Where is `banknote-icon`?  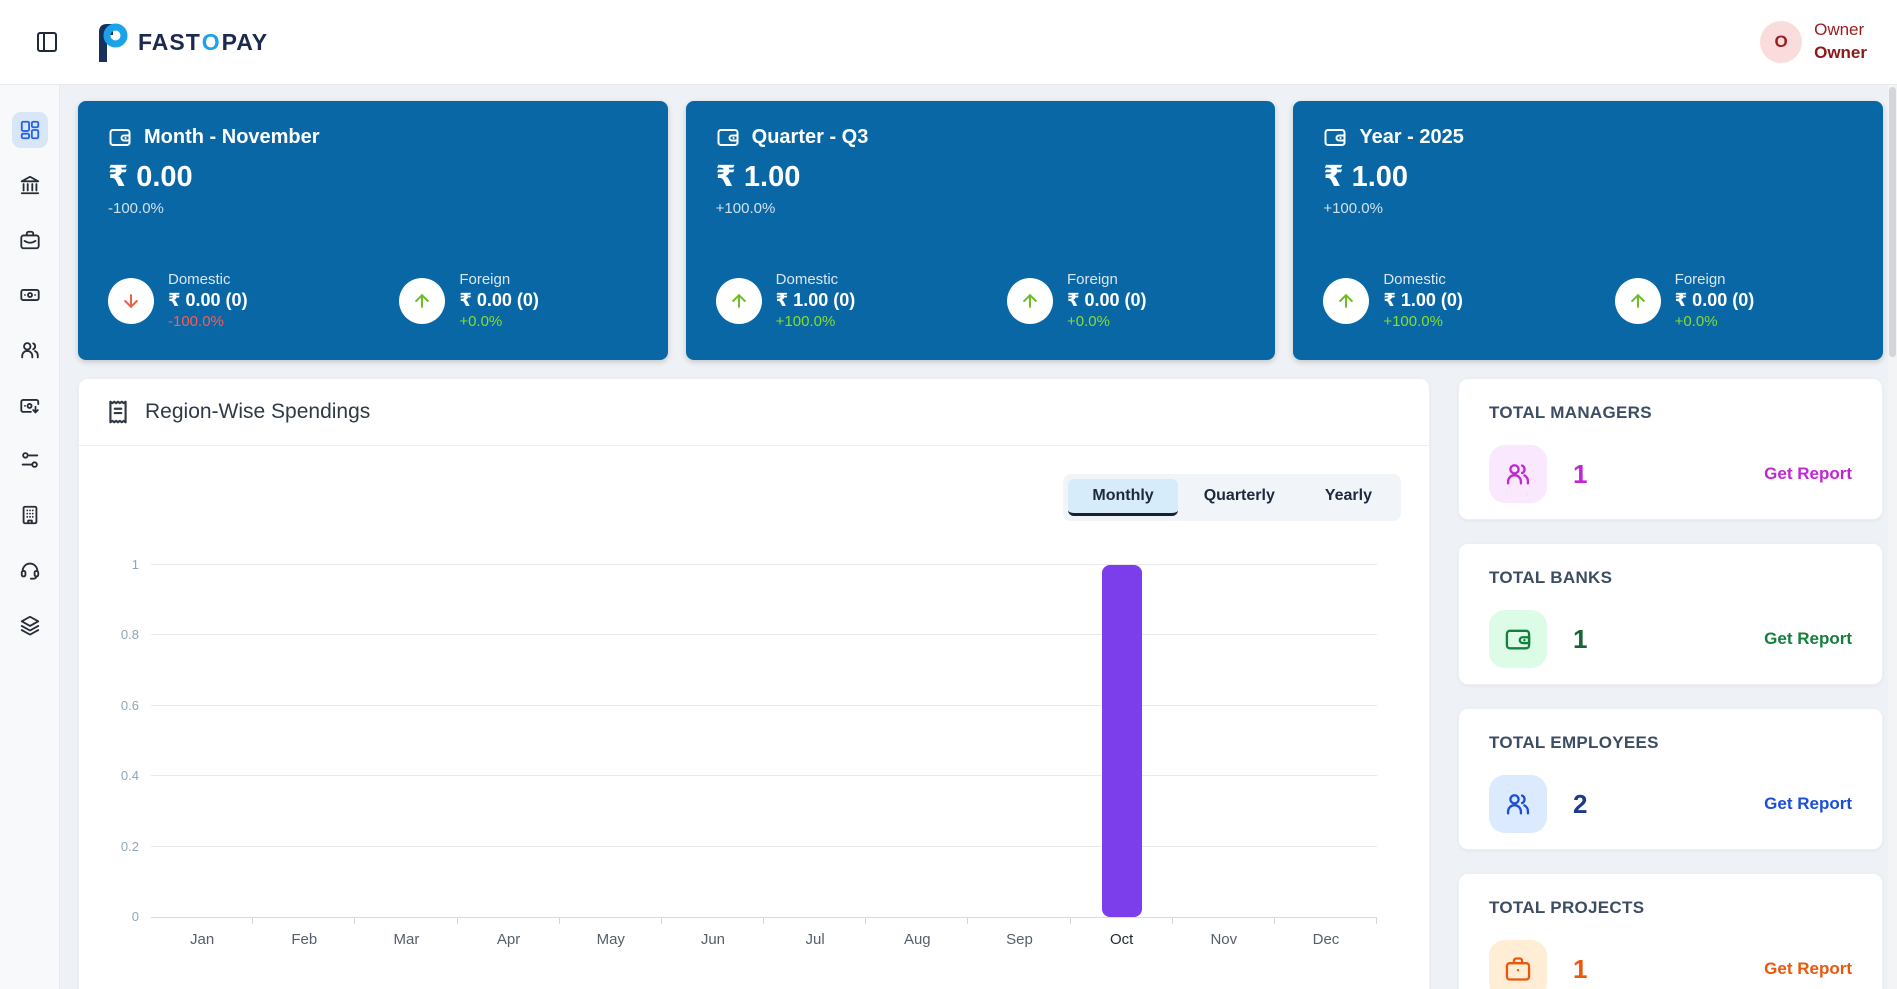
banknote-icon is located at coordinates (29, 295).